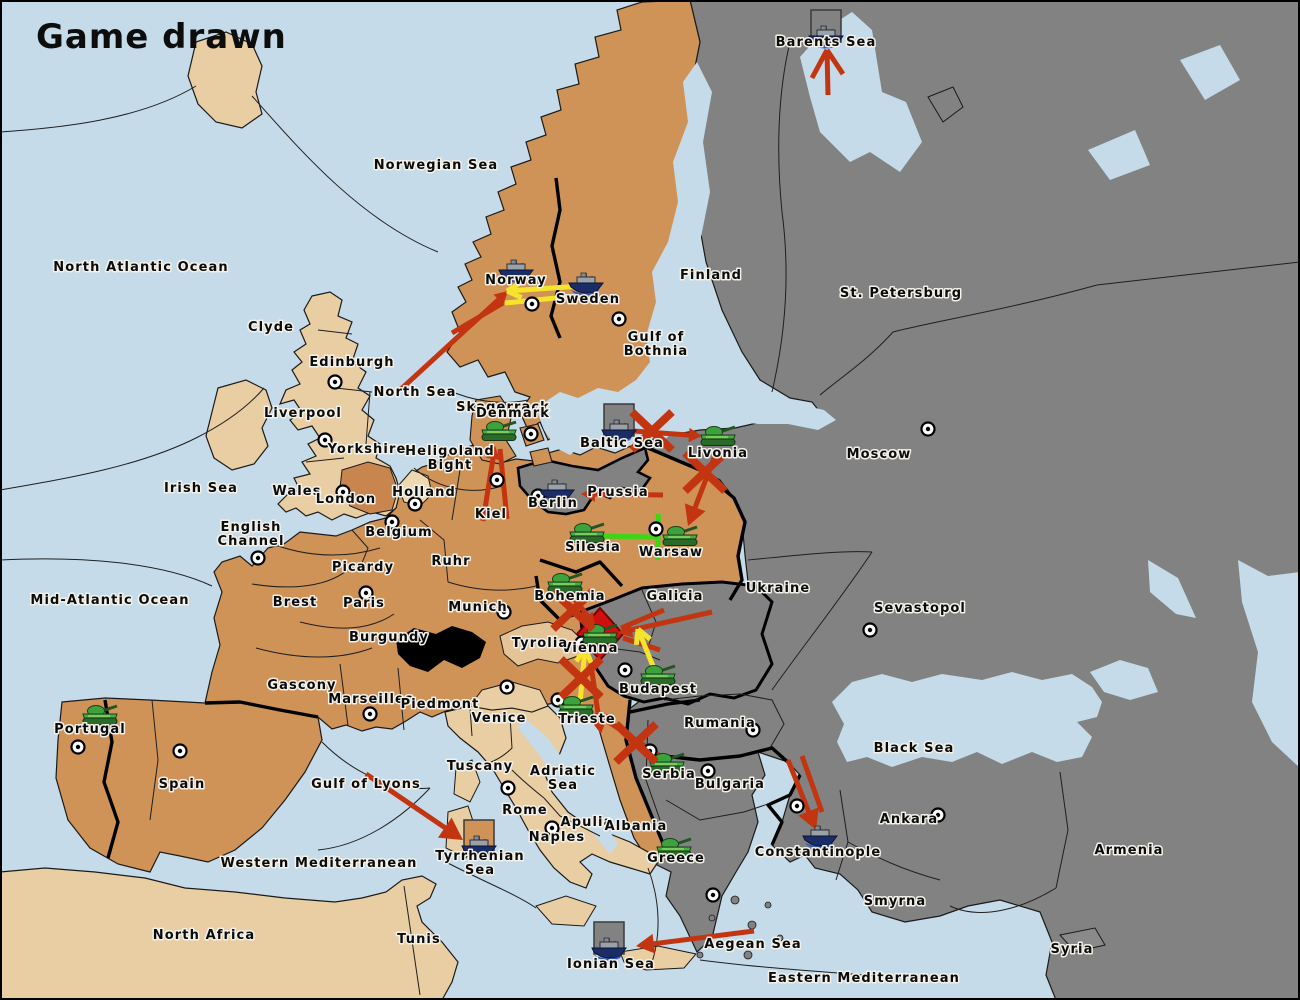 Image resolution: width=1300 pixels, height=1000 pixels. What do you see at coordinates (656, 344) in the screenshot?
I see `sea-label-gulf-of-bothnia: Gulf of Bothnia` at bounding box center [656, 344].